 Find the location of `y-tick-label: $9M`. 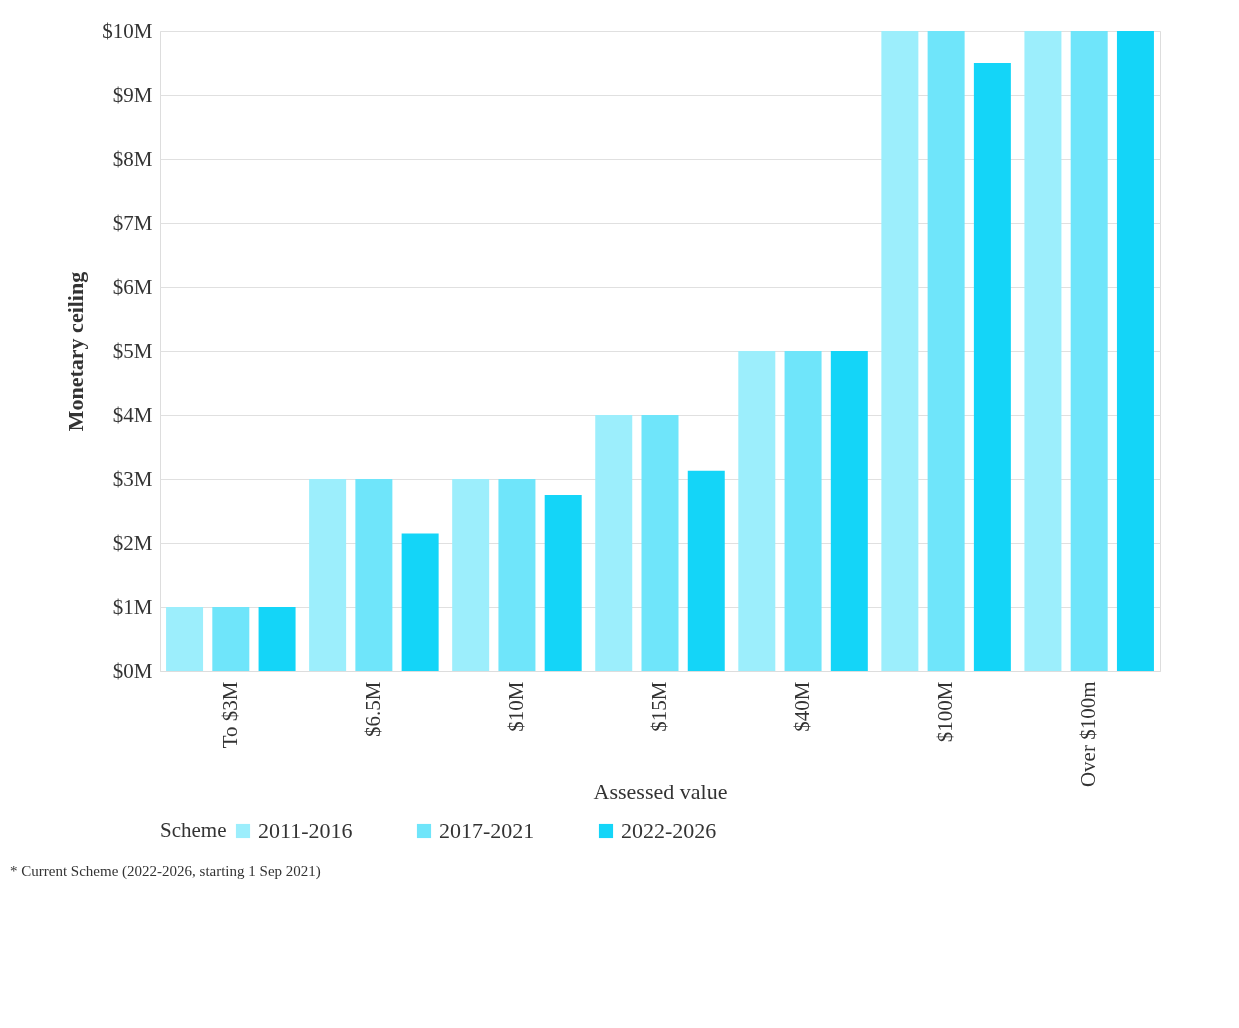

y-tick-label: $9M is located at coordinates (132, 94).